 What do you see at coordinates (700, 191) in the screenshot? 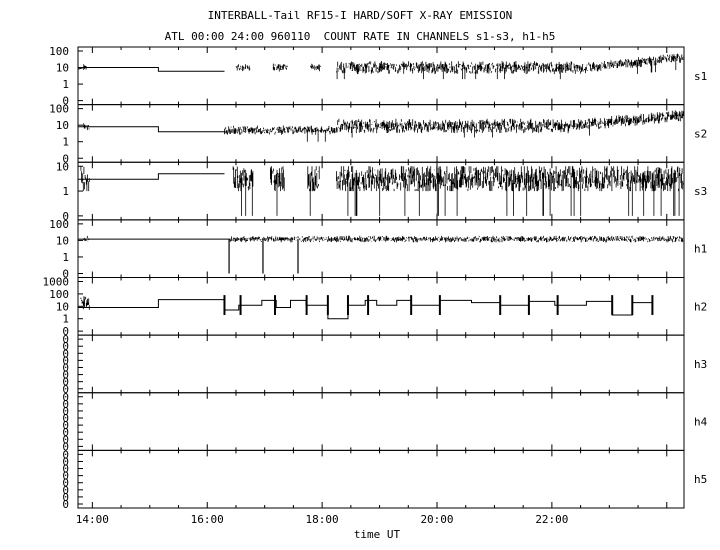
I see `panel-label-s3: s3` at bounding box center [700, 191].